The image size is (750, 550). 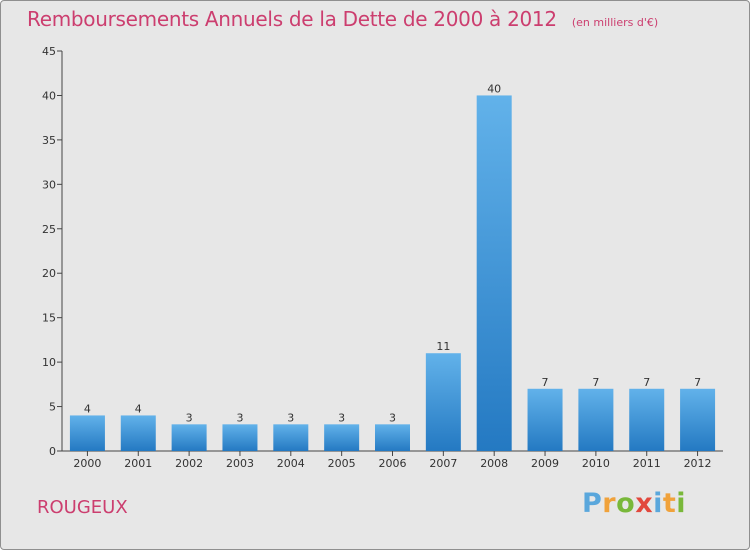 I want to click on x-tick-label: 2006, so click(x=393, y=463).